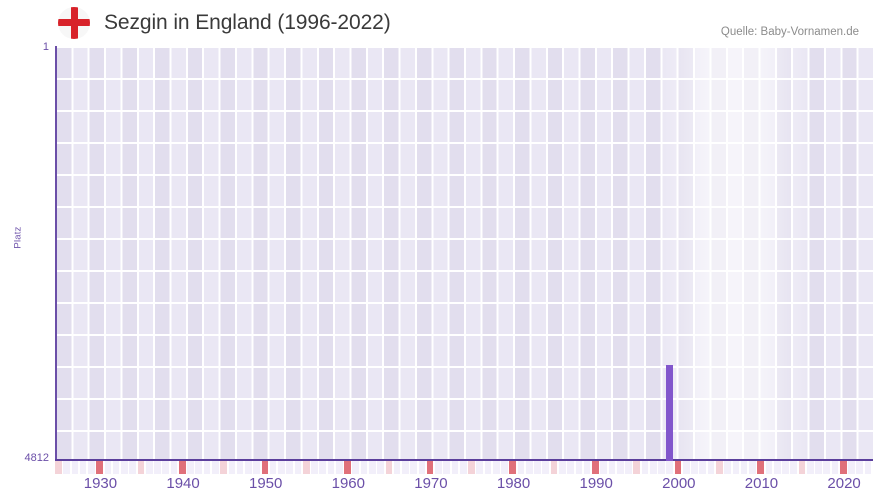 Image resolution: width=873 pixels, height=502 pixels. Describe the element at coordinates (265, 467) in the screenshot. I see `year-marker-1950` at that location.